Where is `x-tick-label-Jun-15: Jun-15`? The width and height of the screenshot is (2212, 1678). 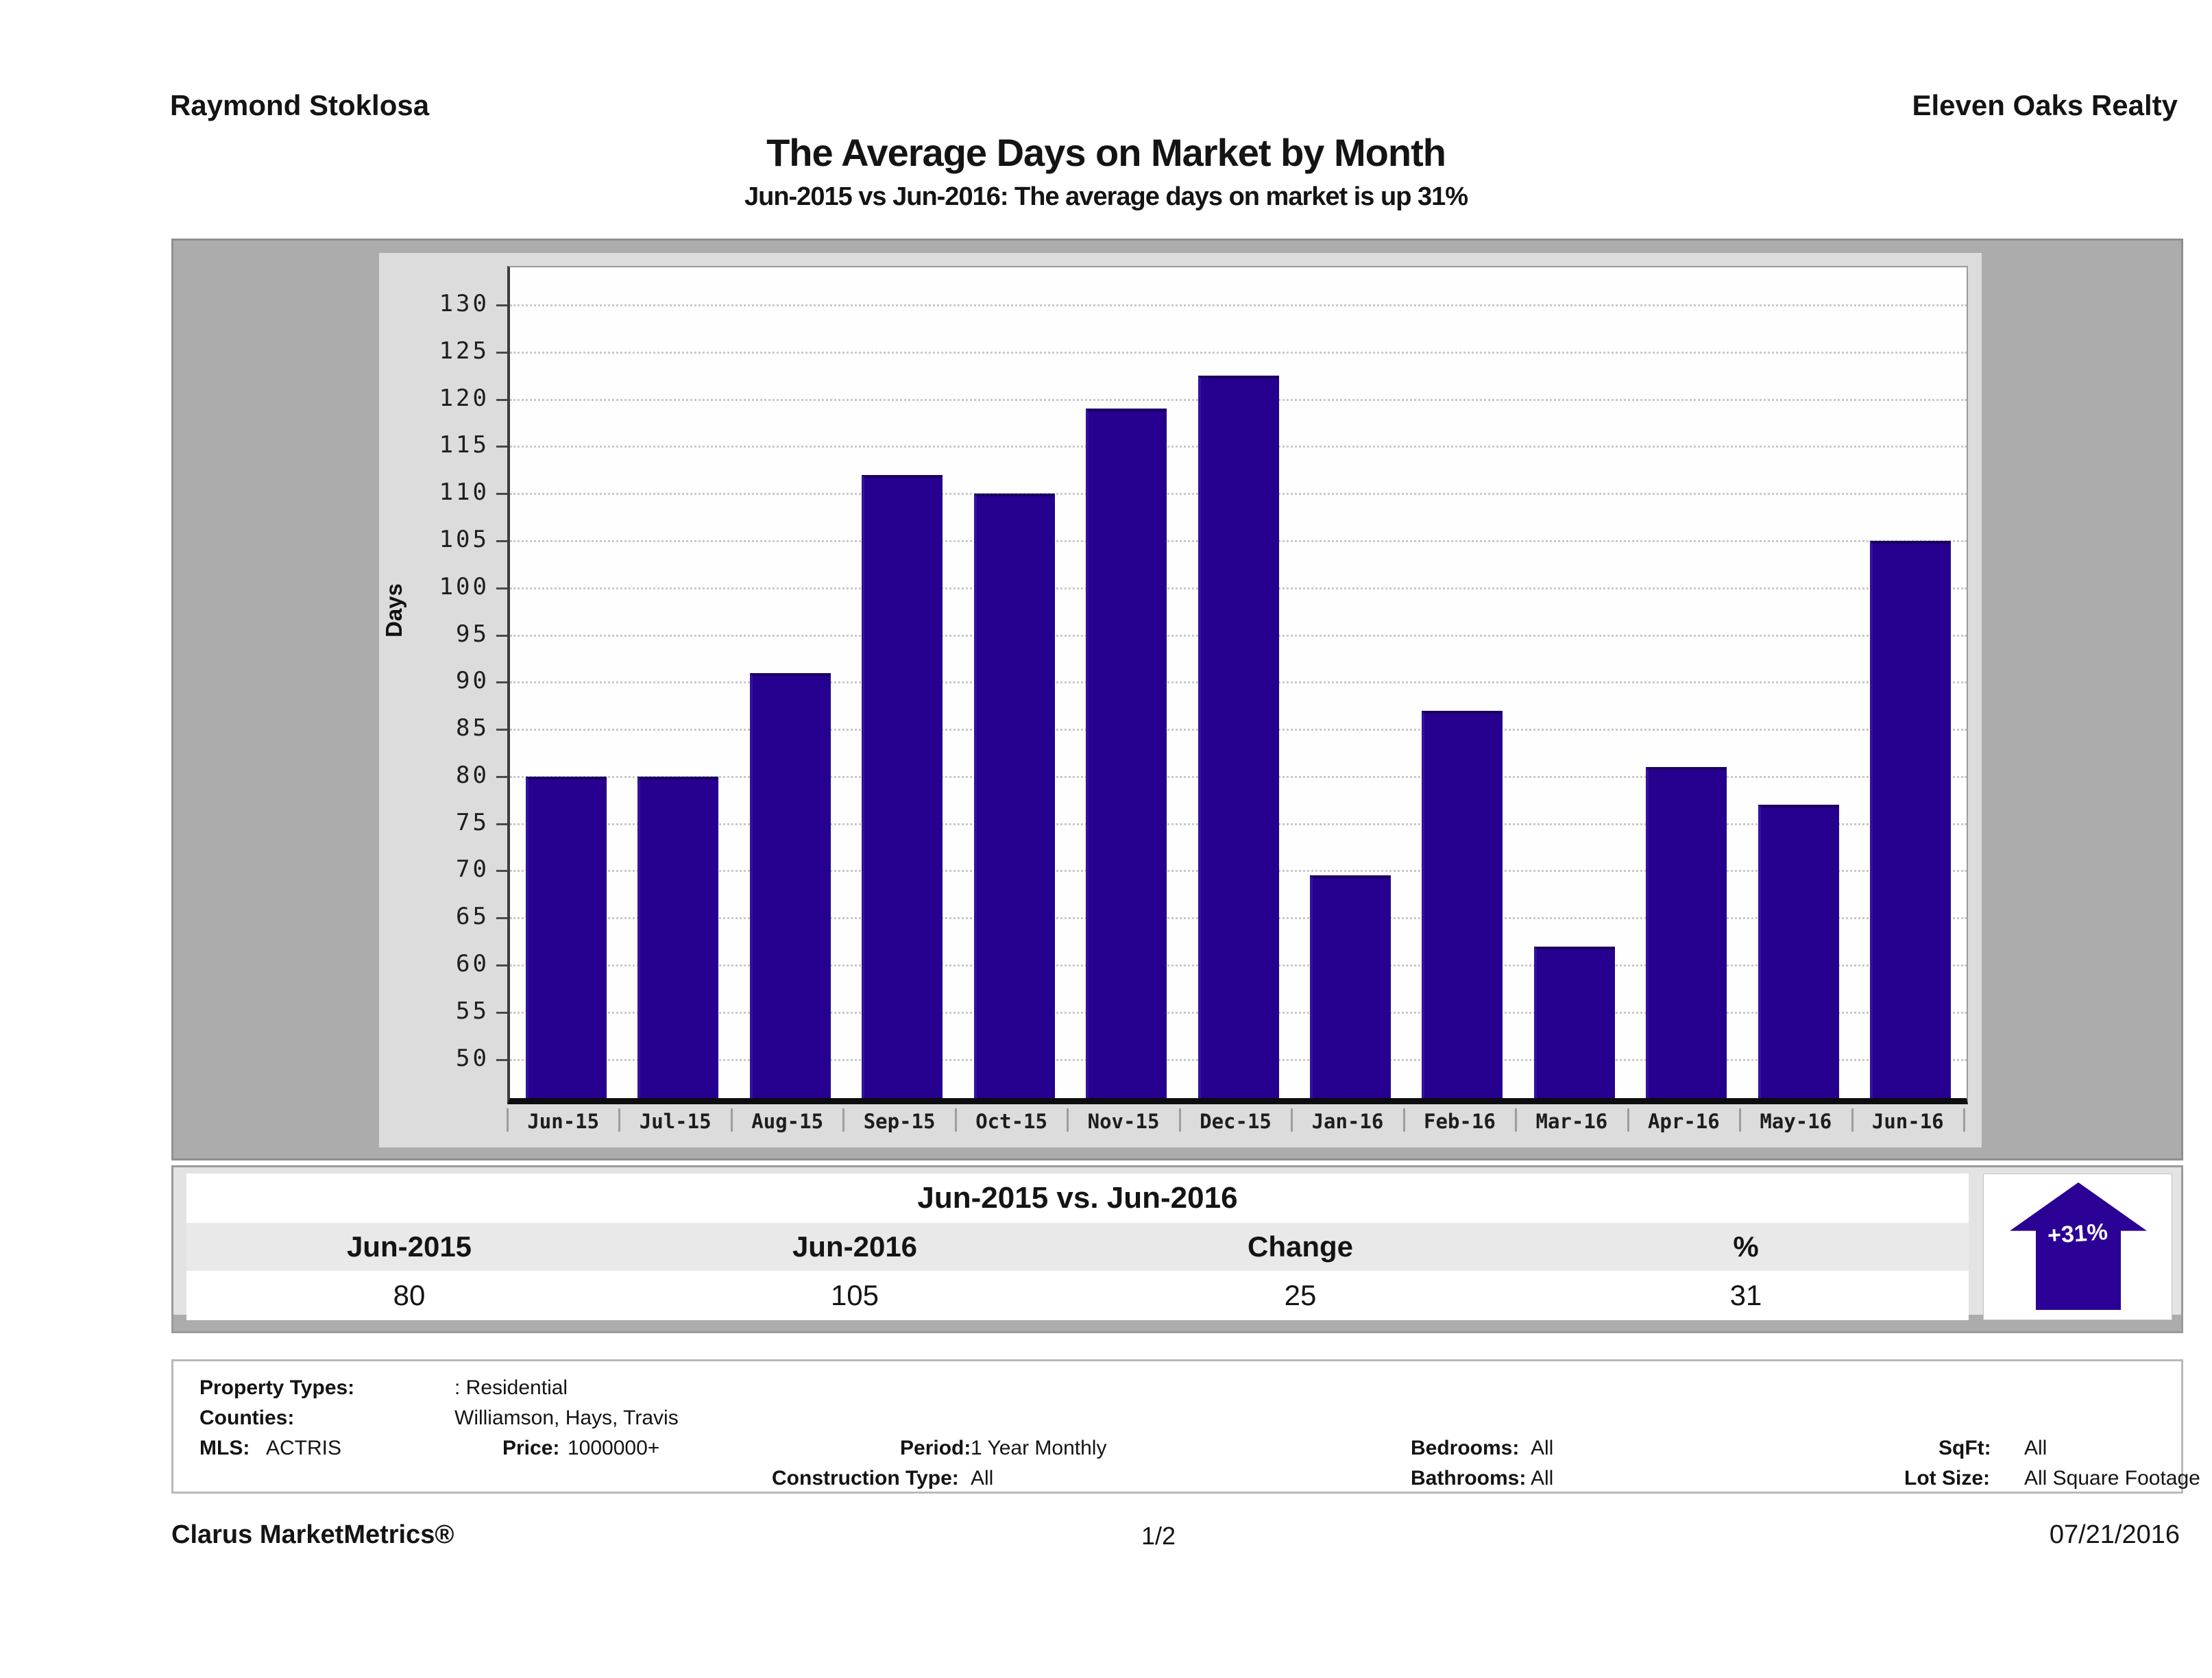
x-tick-label-Jun-15: Jun-15 is located at coordinates (563, 1121).